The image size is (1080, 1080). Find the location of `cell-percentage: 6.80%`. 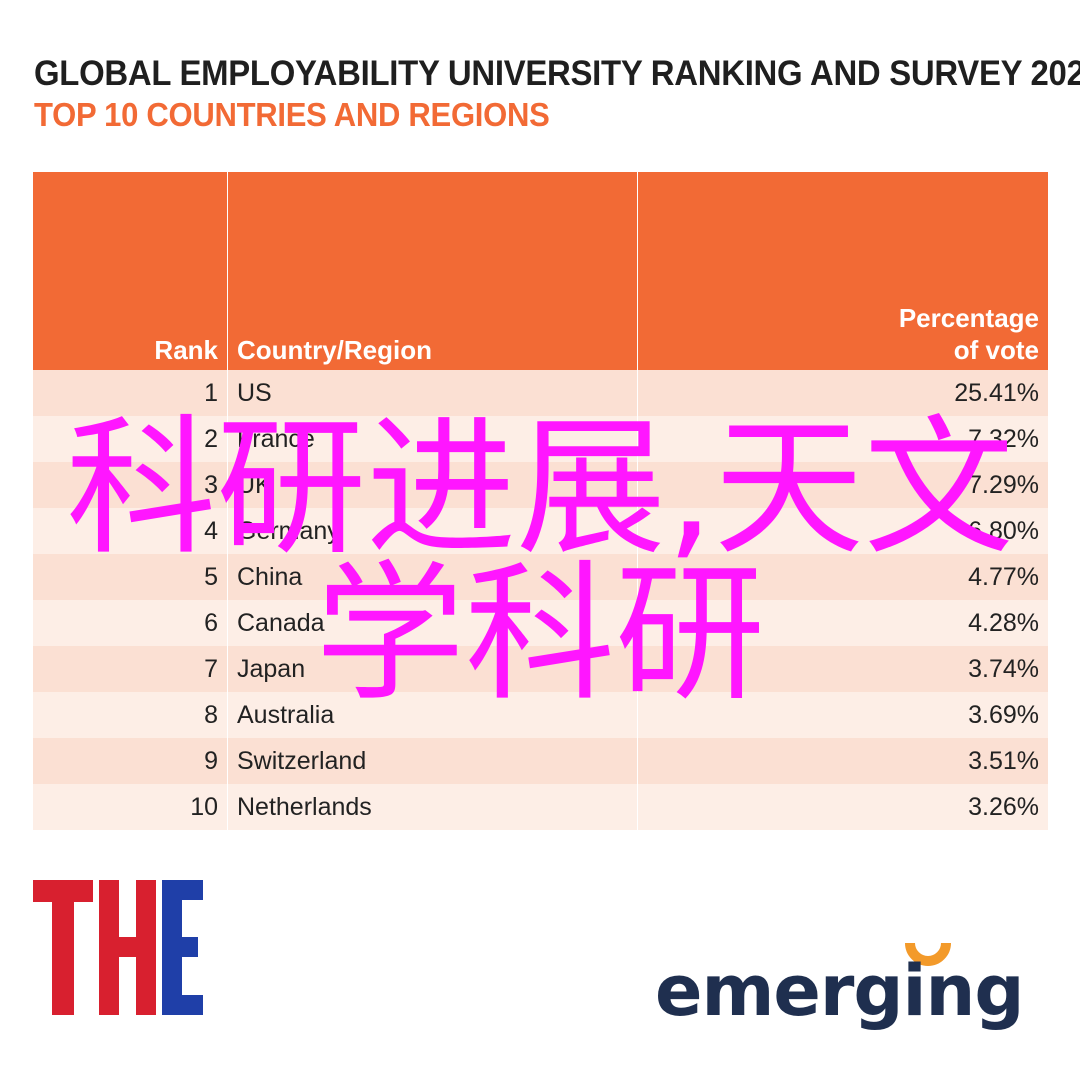

cell-percentage: 6.80% is located at coordinates (842, 531).